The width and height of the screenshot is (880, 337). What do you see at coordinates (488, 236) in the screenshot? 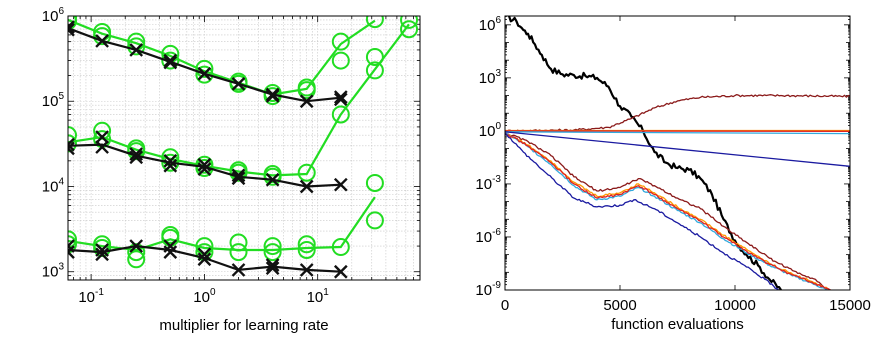
I see `y-tick-label: 10⁻⁶` at bounding box center [488, 236].